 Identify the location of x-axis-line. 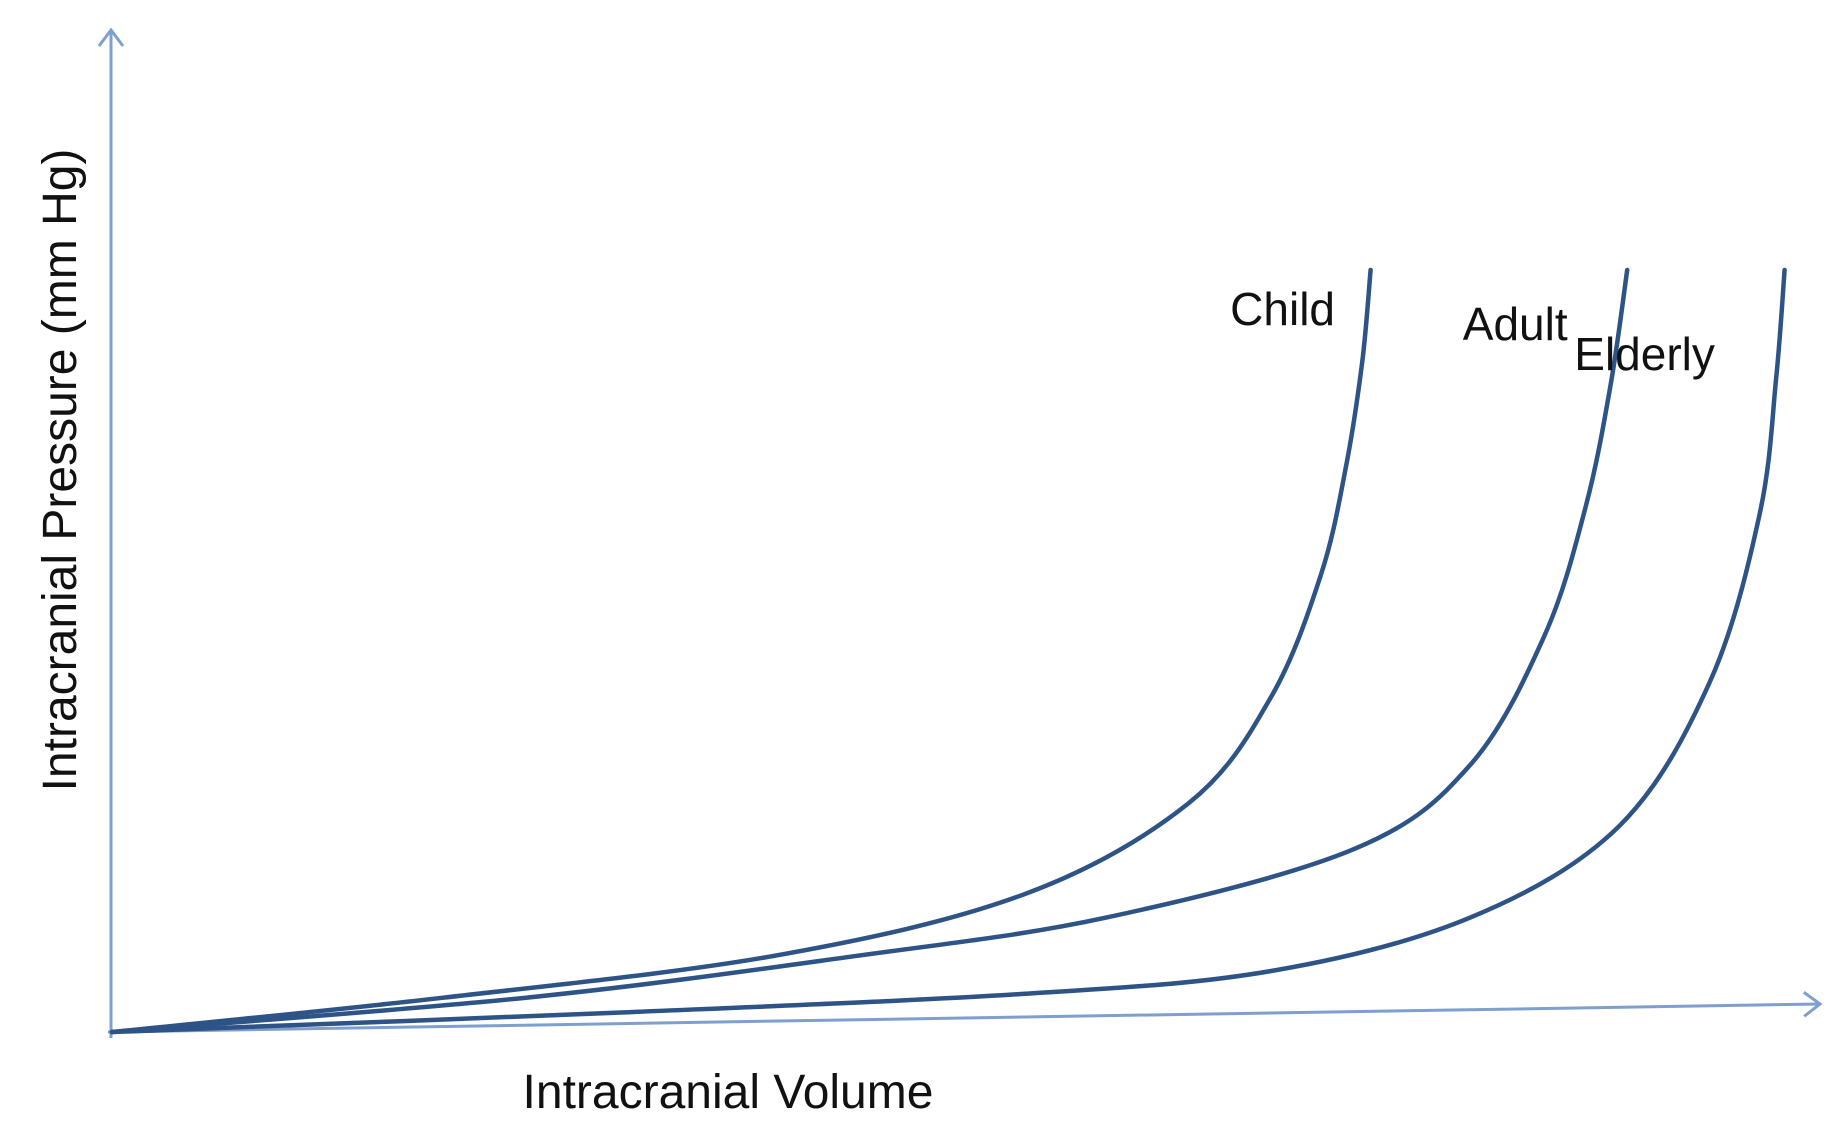
(963, 1019).